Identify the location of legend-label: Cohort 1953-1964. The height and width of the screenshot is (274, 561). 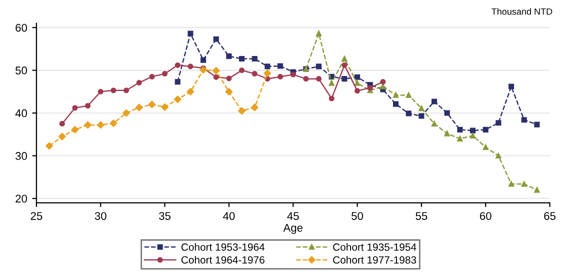
(223, 247).